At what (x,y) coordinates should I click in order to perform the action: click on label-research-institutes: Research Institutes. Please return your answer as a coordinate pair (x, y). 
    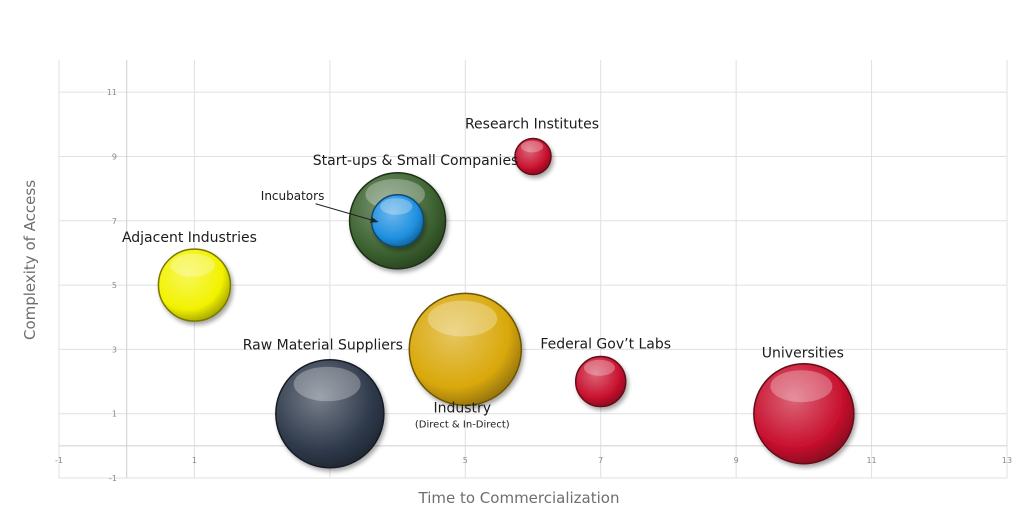
    Looking at the image, I should click on (532, 124).